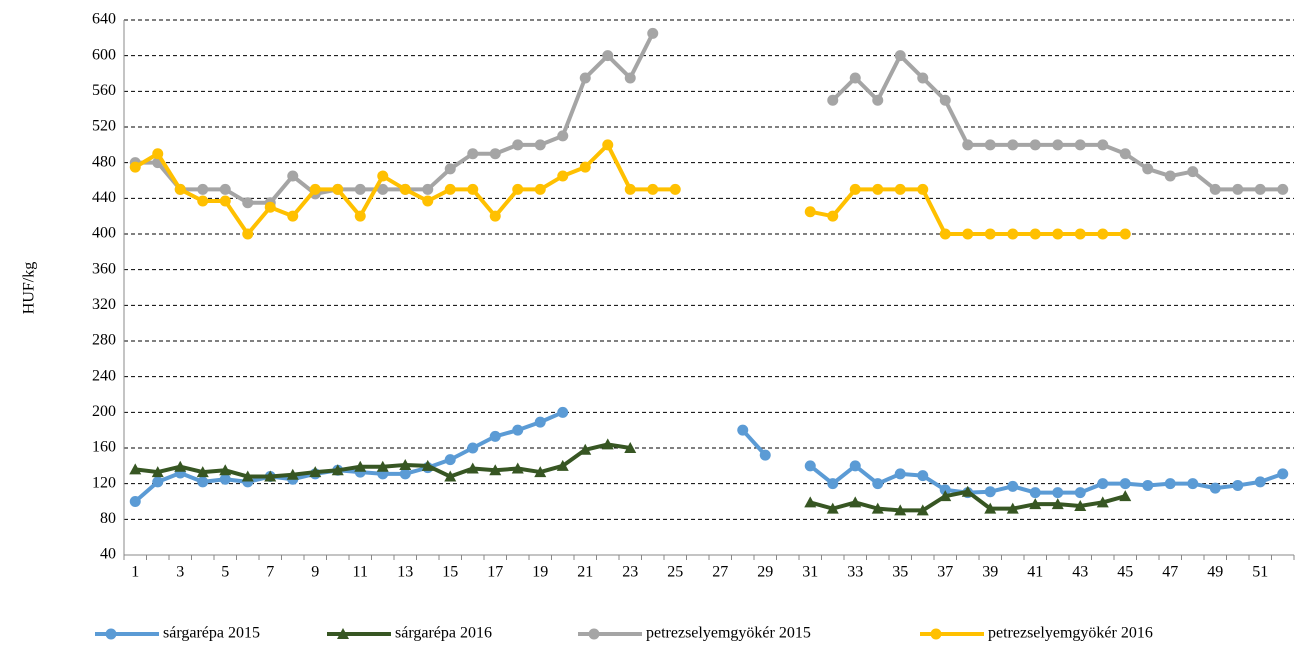 The image size is (1296, 646). What do you see at coordinates (1215, 572) in the screenshot?
I see `x-tick-label: 49` at bounding box center [1215, 572].